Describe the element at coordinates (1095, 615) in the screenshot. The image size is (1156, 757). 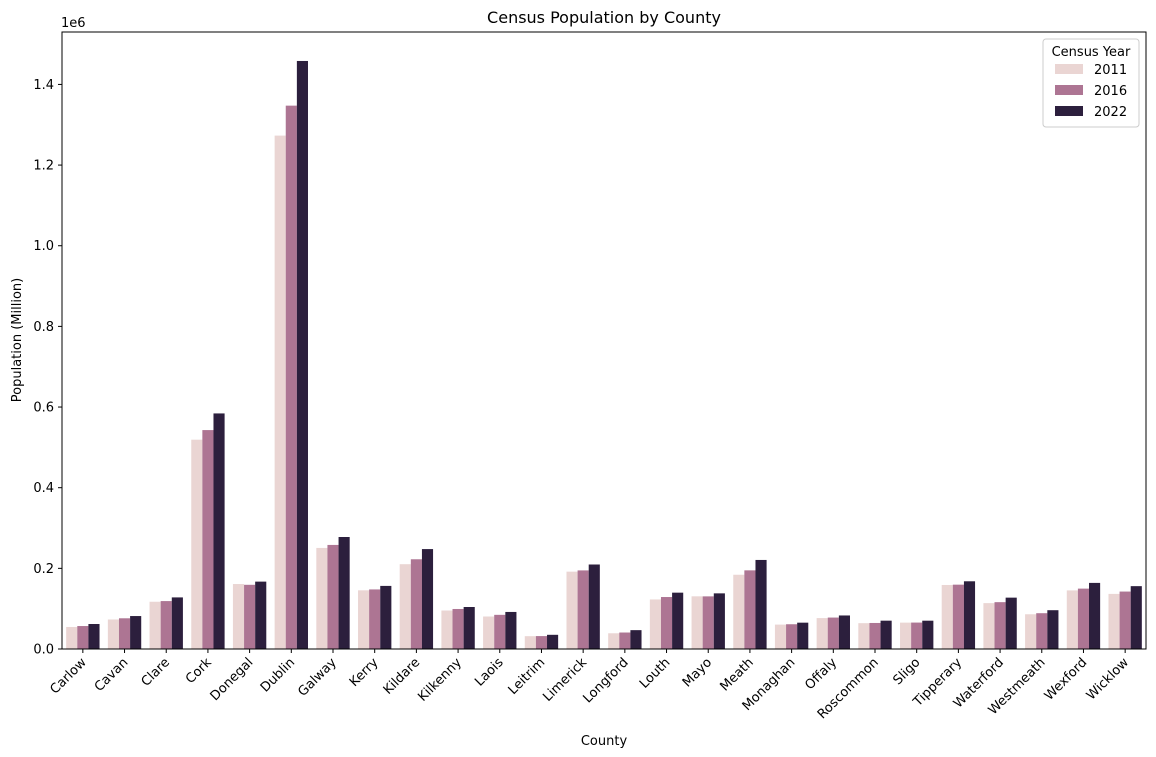
I see `bar-wexford-2022` at that location.